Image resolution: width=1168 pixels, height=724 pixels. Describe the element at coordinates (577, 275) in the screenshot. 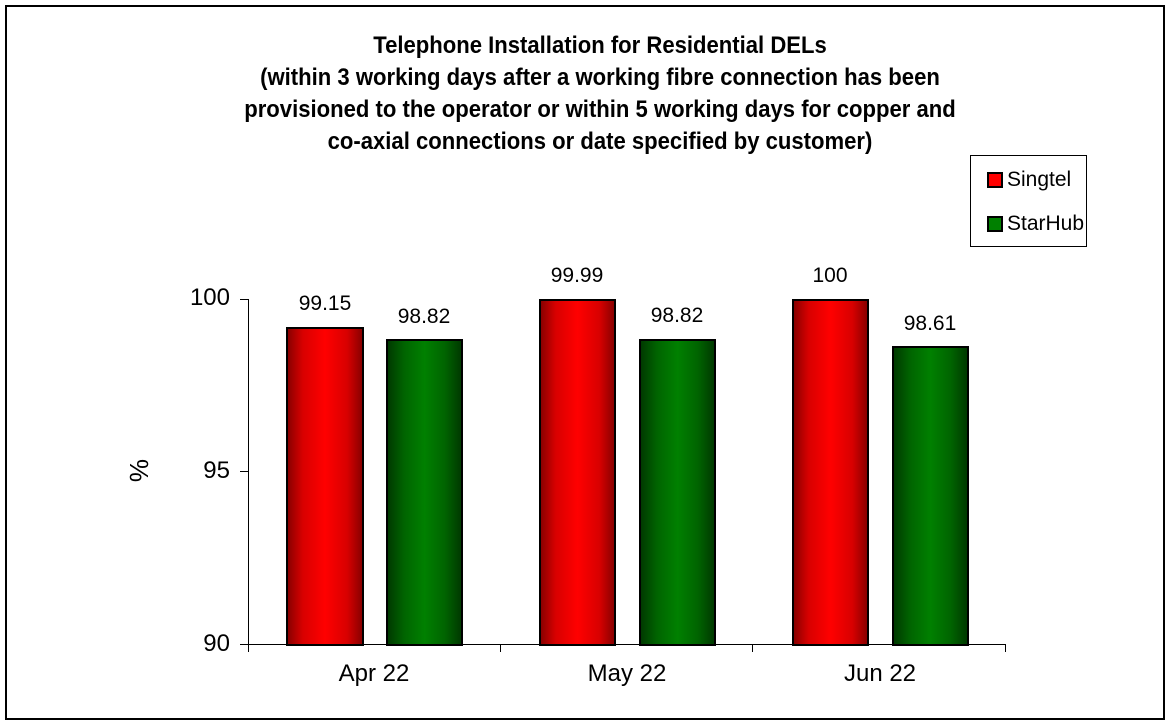

I see `value-label-singtel-may22: 99.99` at that location.